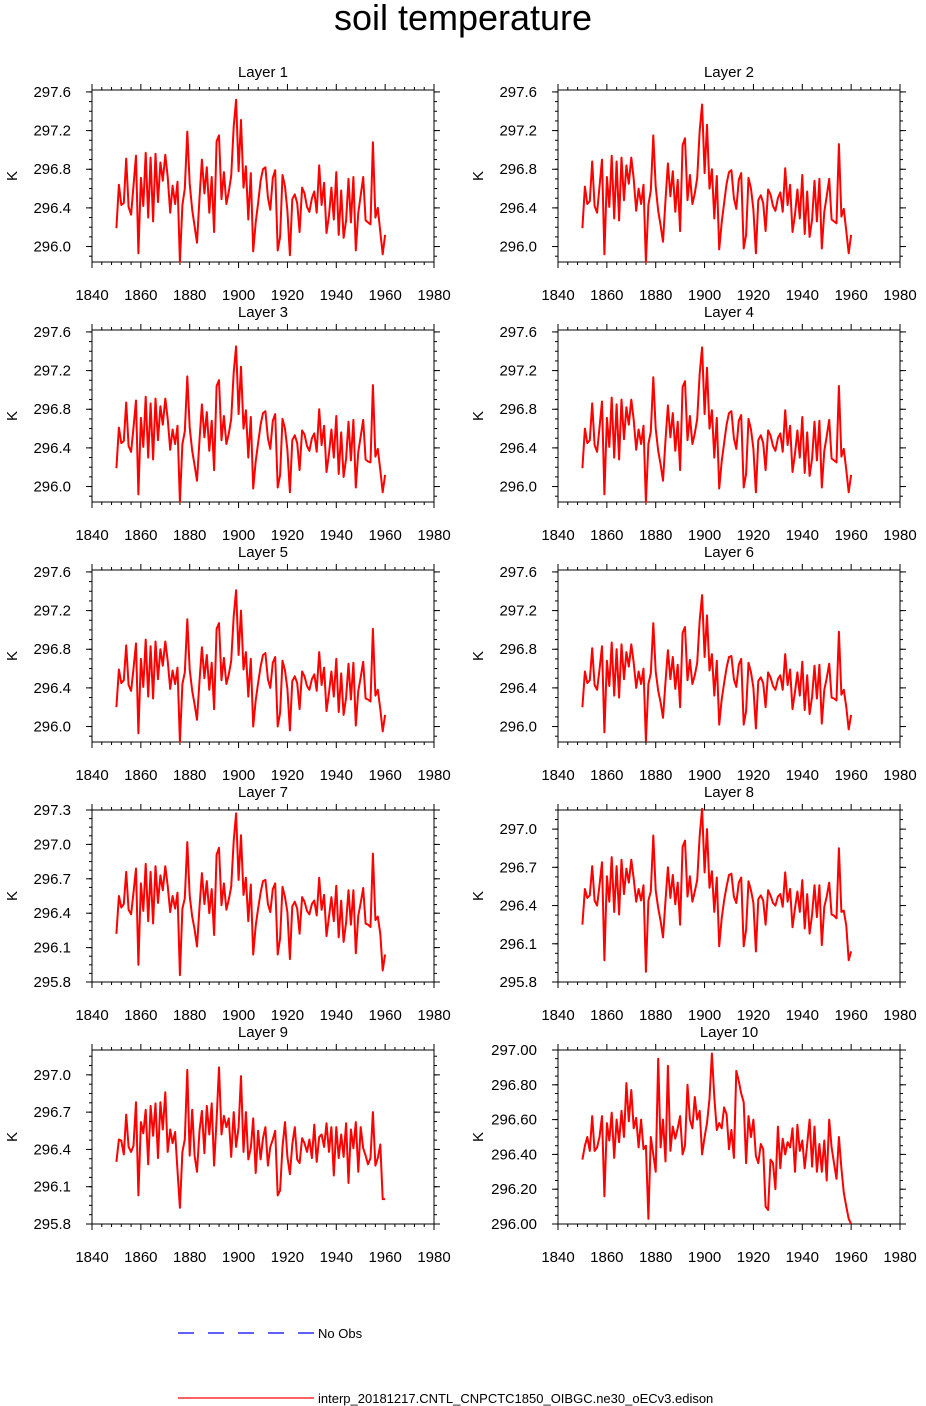 The width and height of the screenshot is (926, 1406). Describe the element at coordinates (263, 792) in the screenshot. I see `chart-title: Layer 7` at that location.